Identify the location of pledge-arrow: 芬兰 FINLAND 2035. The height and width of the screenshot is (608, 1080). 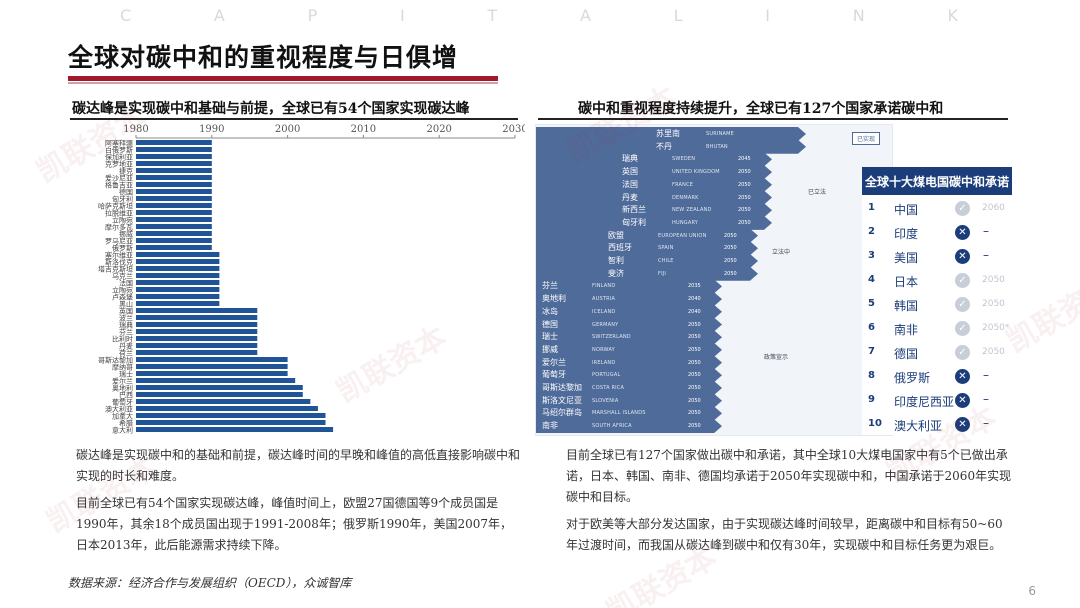
(629, 286).